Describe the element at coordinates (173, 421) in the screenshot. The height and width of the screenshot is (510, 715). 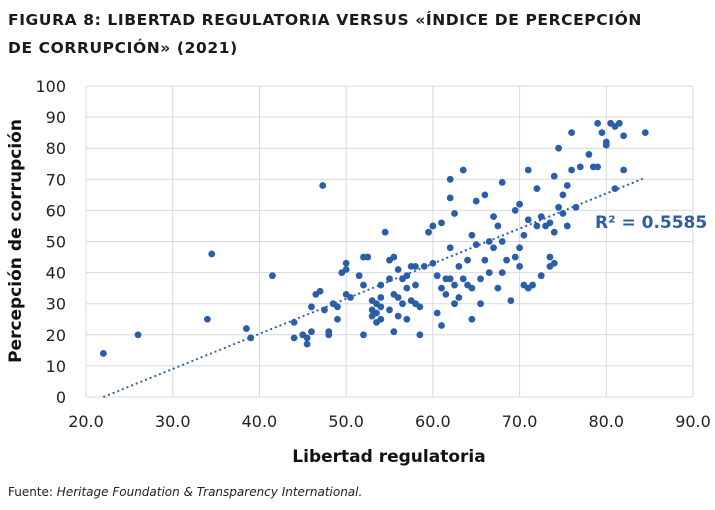
I see `x-tick-label: 30.0` at that location.